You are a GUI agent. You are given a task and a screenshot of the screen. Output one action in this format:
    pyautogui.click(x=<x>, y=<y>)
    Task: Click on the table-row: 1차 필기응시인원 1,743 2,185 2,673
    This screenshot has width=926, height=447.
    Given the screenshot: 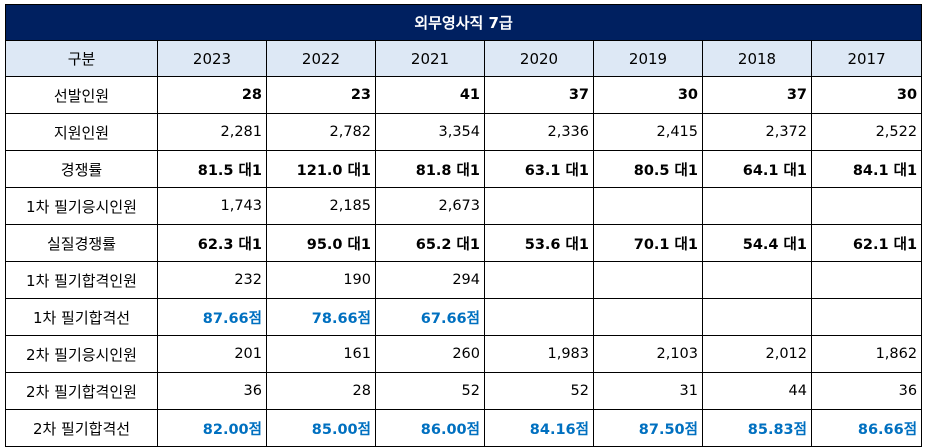 What is the action you would take?
    pyautogui.click(x=464, y=206)
    